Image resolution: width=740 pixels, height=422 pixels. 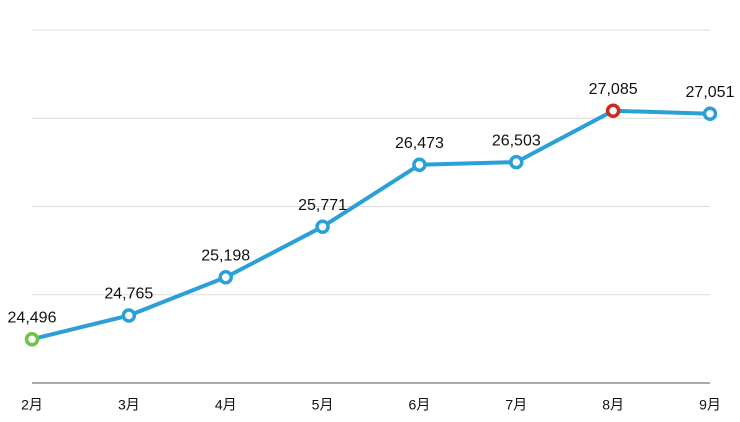 I want to click on data-label: 25,198, so click(x=225, y=255).